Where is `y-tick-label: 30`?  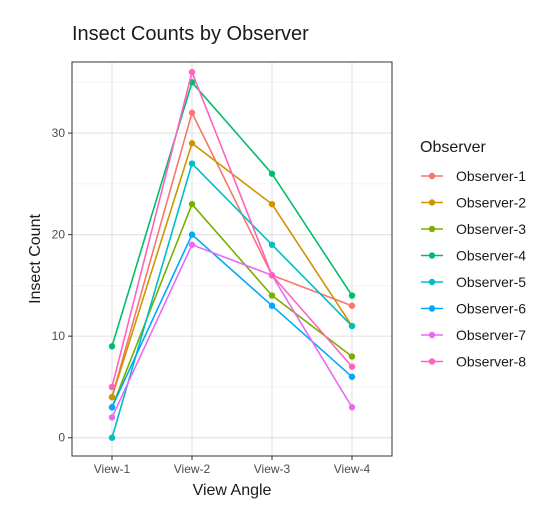
y-tick-label: 30 is located at coordinates (59, 133).